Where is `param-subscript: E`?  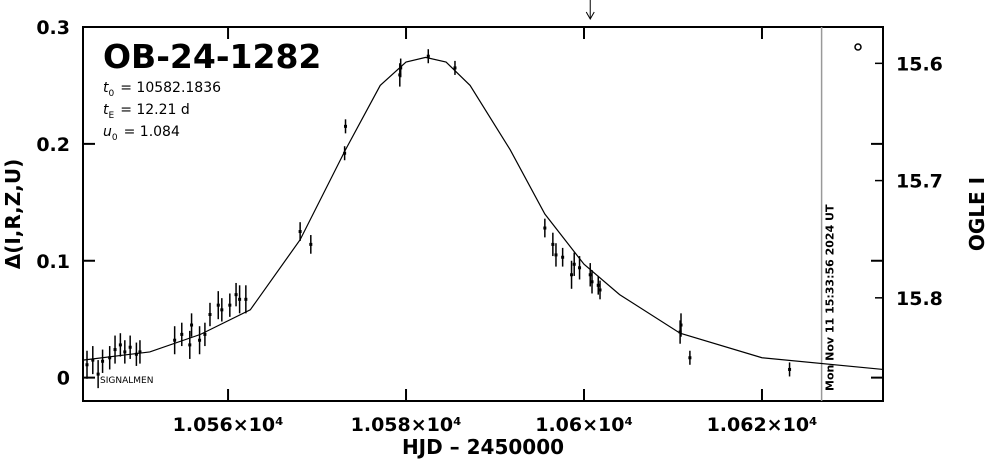
param-subscript: E is located at coordinates (112, 116).